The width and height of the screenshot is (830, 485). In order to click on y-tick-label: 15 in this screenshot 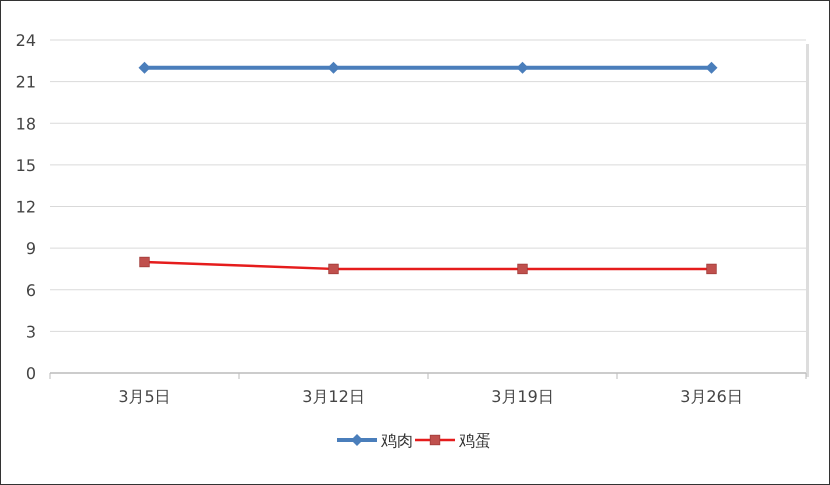, I will do `click(26, 165)`.